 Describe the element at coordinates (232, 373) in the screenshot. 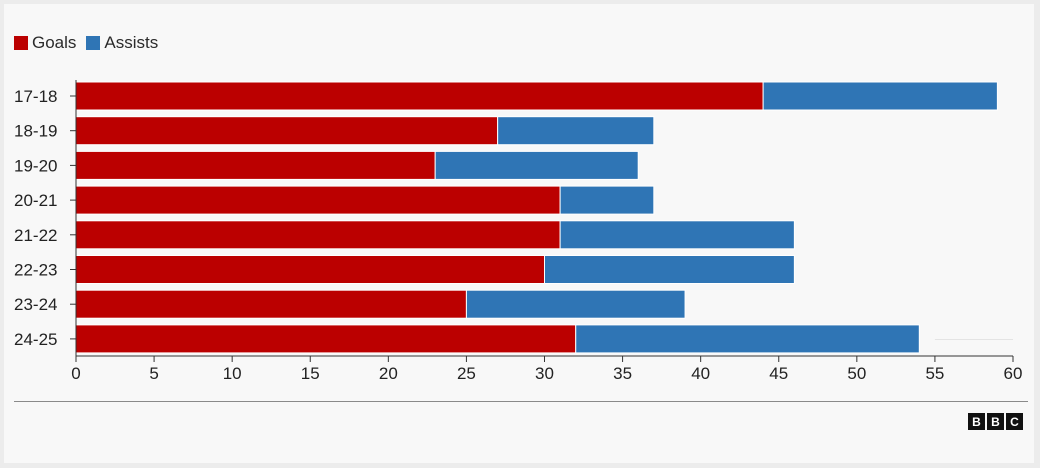

I see `x-tick-label: 10` at that location.